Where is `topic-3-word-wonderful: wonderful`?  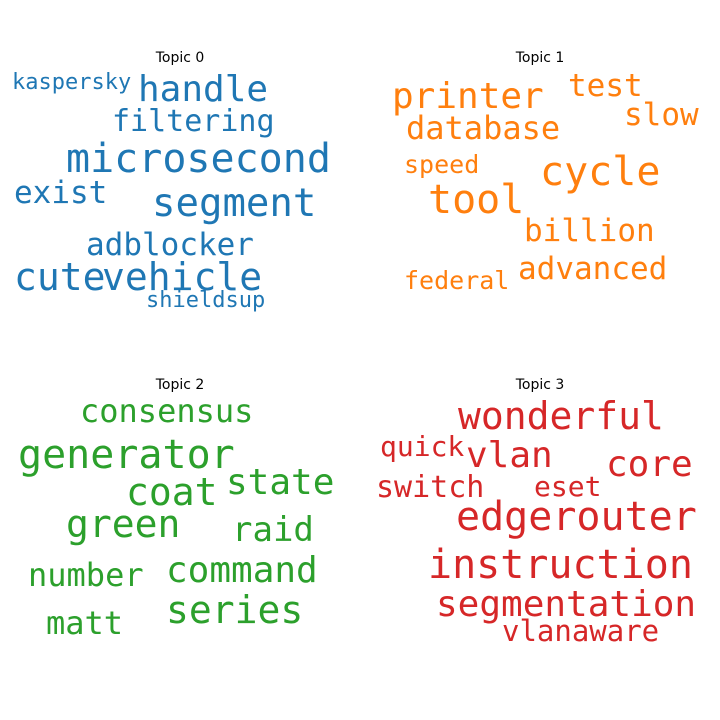 topic-3-word-wonderful: wonderful is located at coordinates (561, 416).